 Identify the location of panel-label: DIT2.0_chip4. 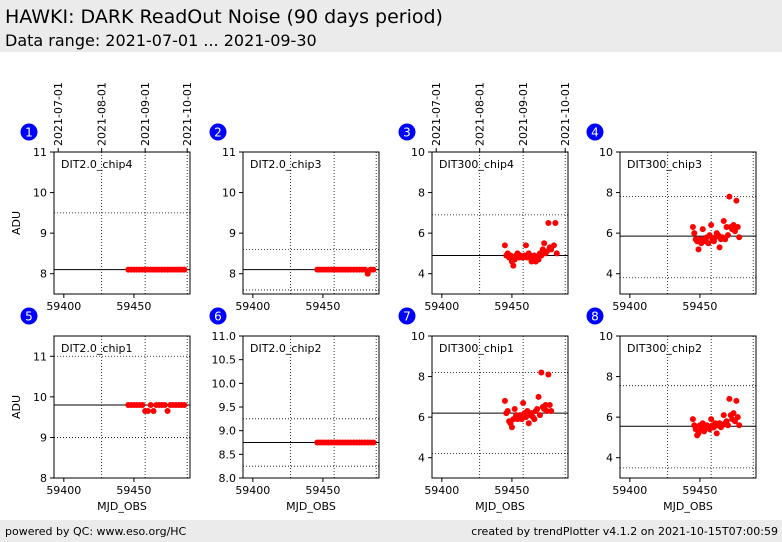
(96, 164).